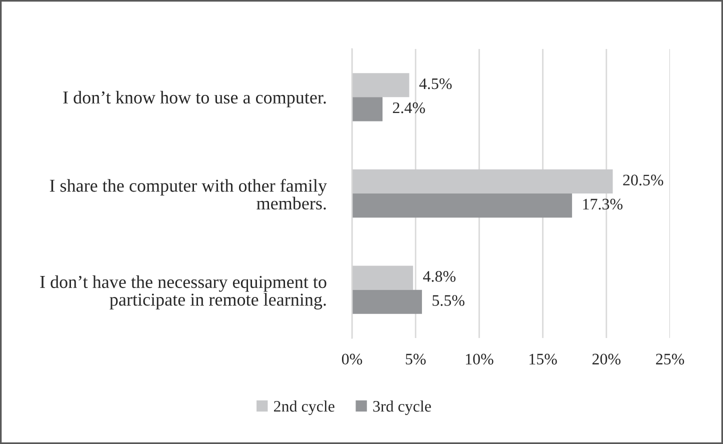 This screenshot has width=723, height=444. Describe the element at coordinates (194, 99) in the screenshot. I see `y-tick-label: I don’t know how to use a computer.` at that location.